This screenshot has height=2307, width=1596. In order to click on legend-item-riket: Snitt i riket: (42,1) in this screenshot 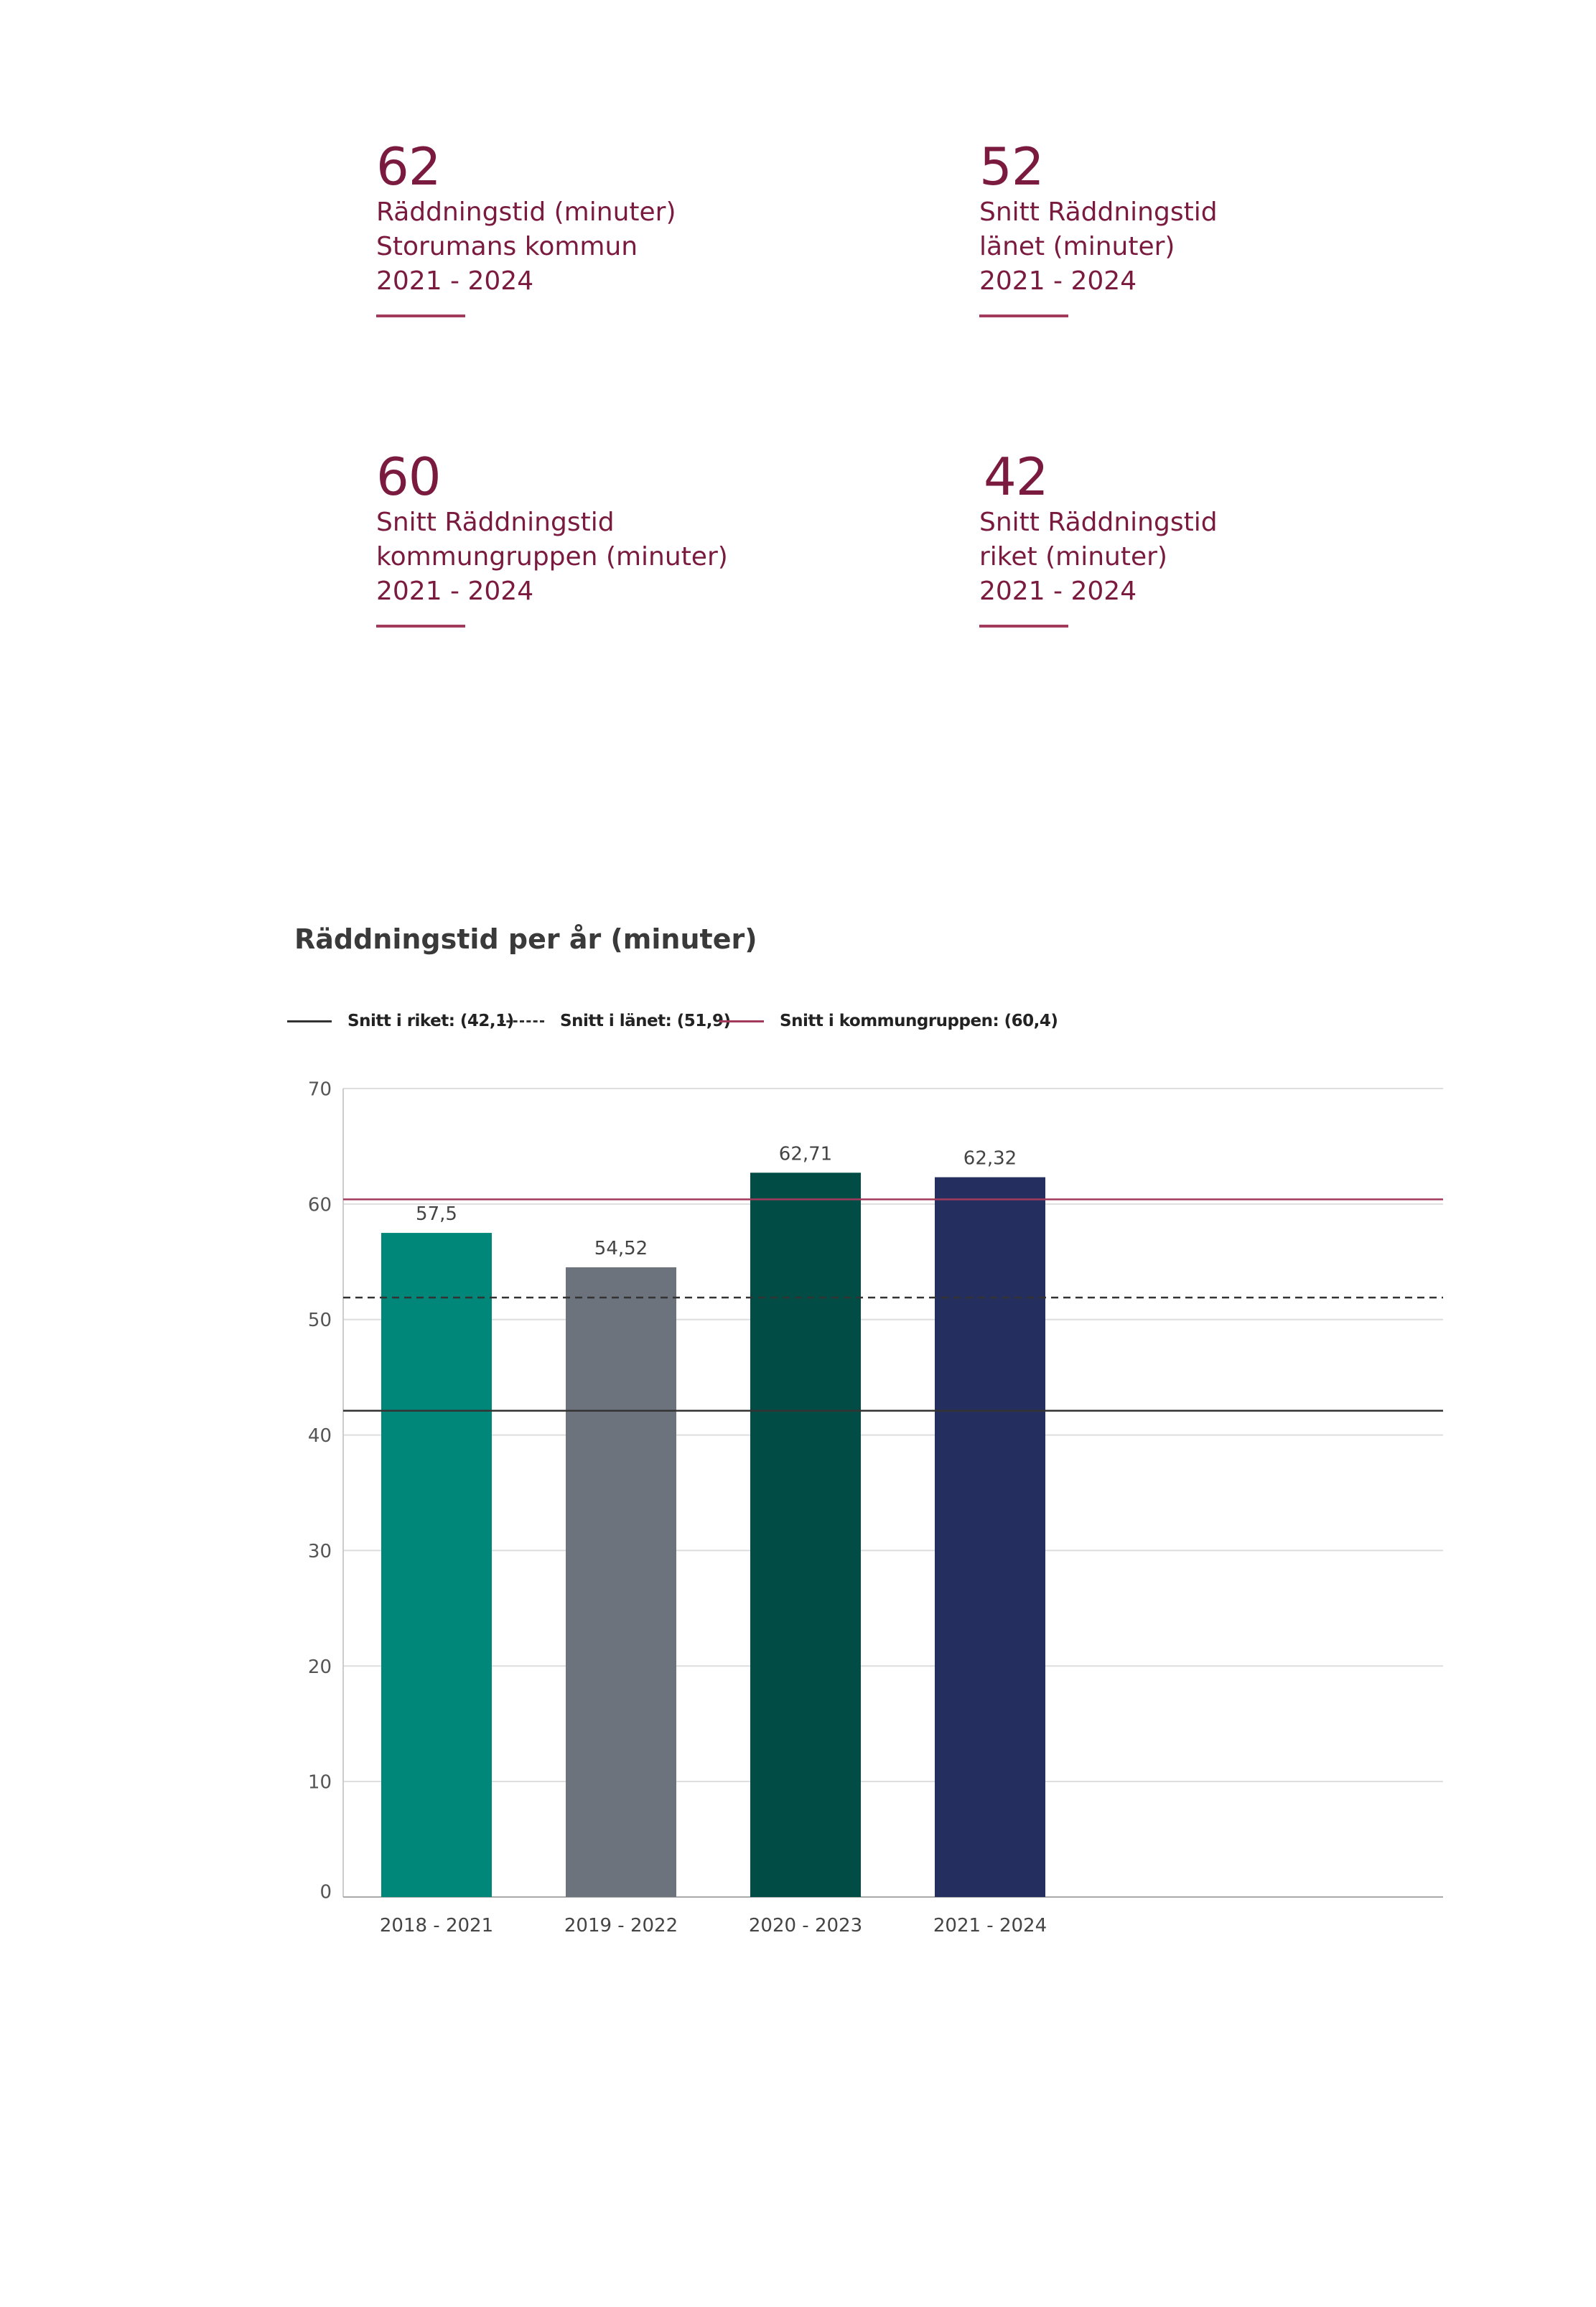, I will do `click(400, 1021)`.